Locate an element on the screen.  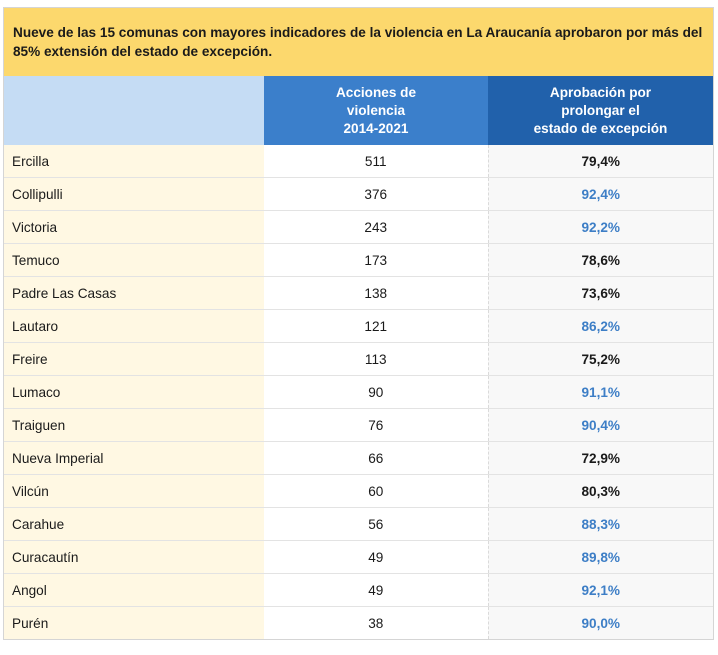
header-acciones: Acciones de violencia 2014-2021 is located at coordinates (376, 110).